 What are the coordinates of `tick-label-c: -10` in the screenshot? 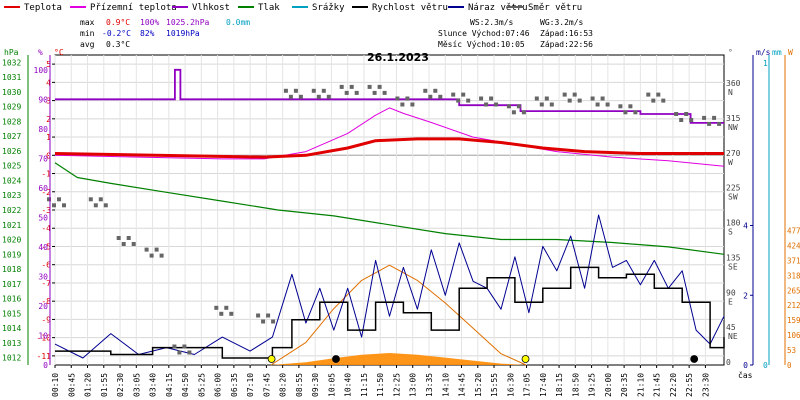 It's located at (44, 338).